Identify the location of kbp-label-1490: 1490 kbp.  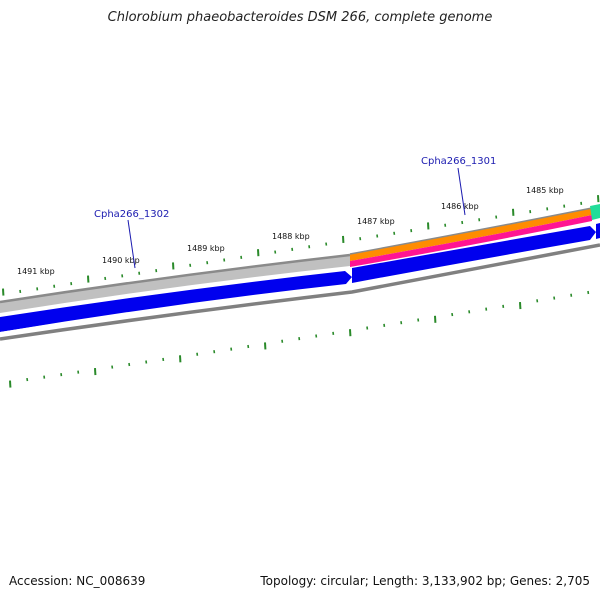
(121, 260).